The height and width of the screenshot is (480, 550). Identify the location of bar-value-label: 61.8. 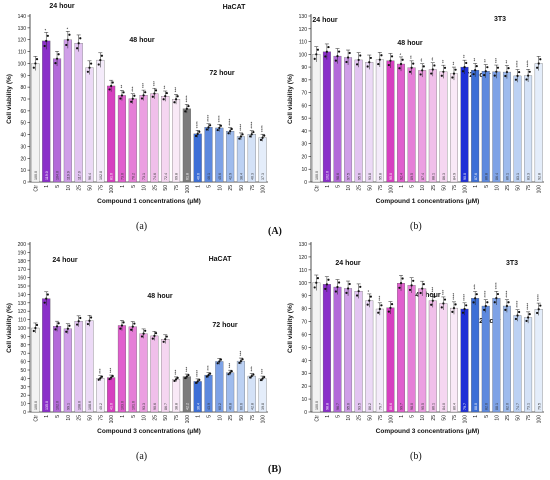
(187, 176).